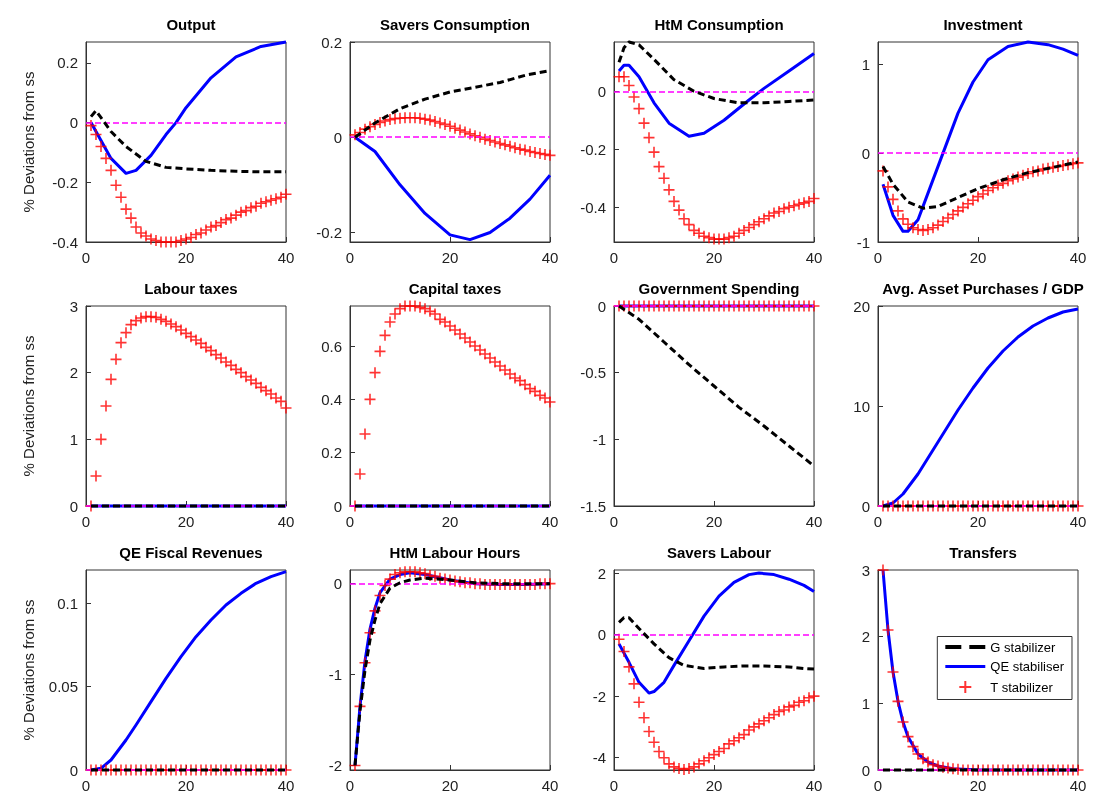 The height and width of the screenshot is (808, 1096). What do you see at coordinates (861, 306) in the screenshot?
I see `y-tick-label: 20` at bounding box center [861, 306].